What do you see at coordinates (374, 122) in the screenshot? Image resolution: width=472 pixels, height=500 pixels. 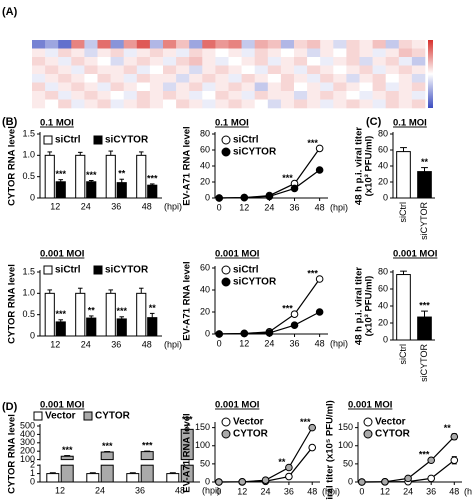 I see `panel-label: (C)` at bounding box center [374, 122].